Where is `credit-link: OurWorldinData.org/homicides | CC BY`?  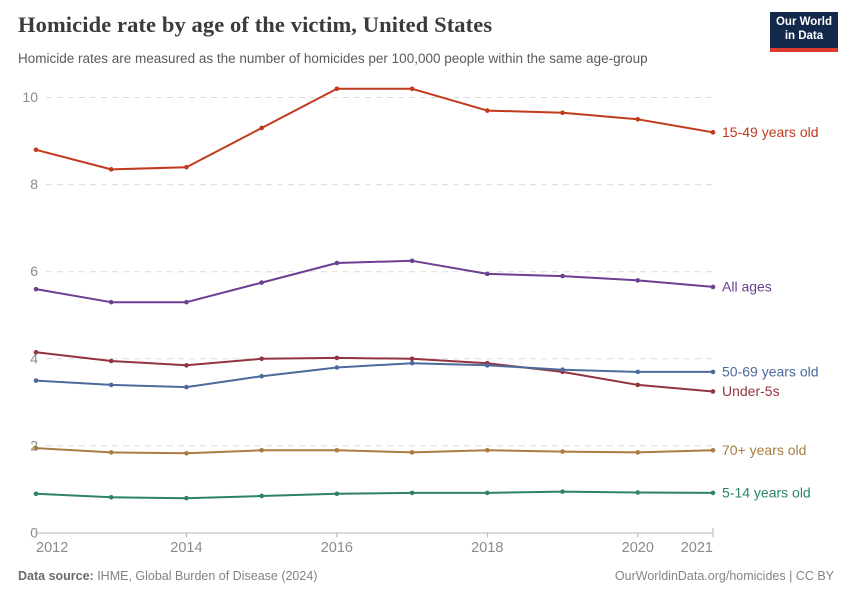
credit-link: OurWorldinData.org/homicides | CC BY is located at coordinates (724, 576).